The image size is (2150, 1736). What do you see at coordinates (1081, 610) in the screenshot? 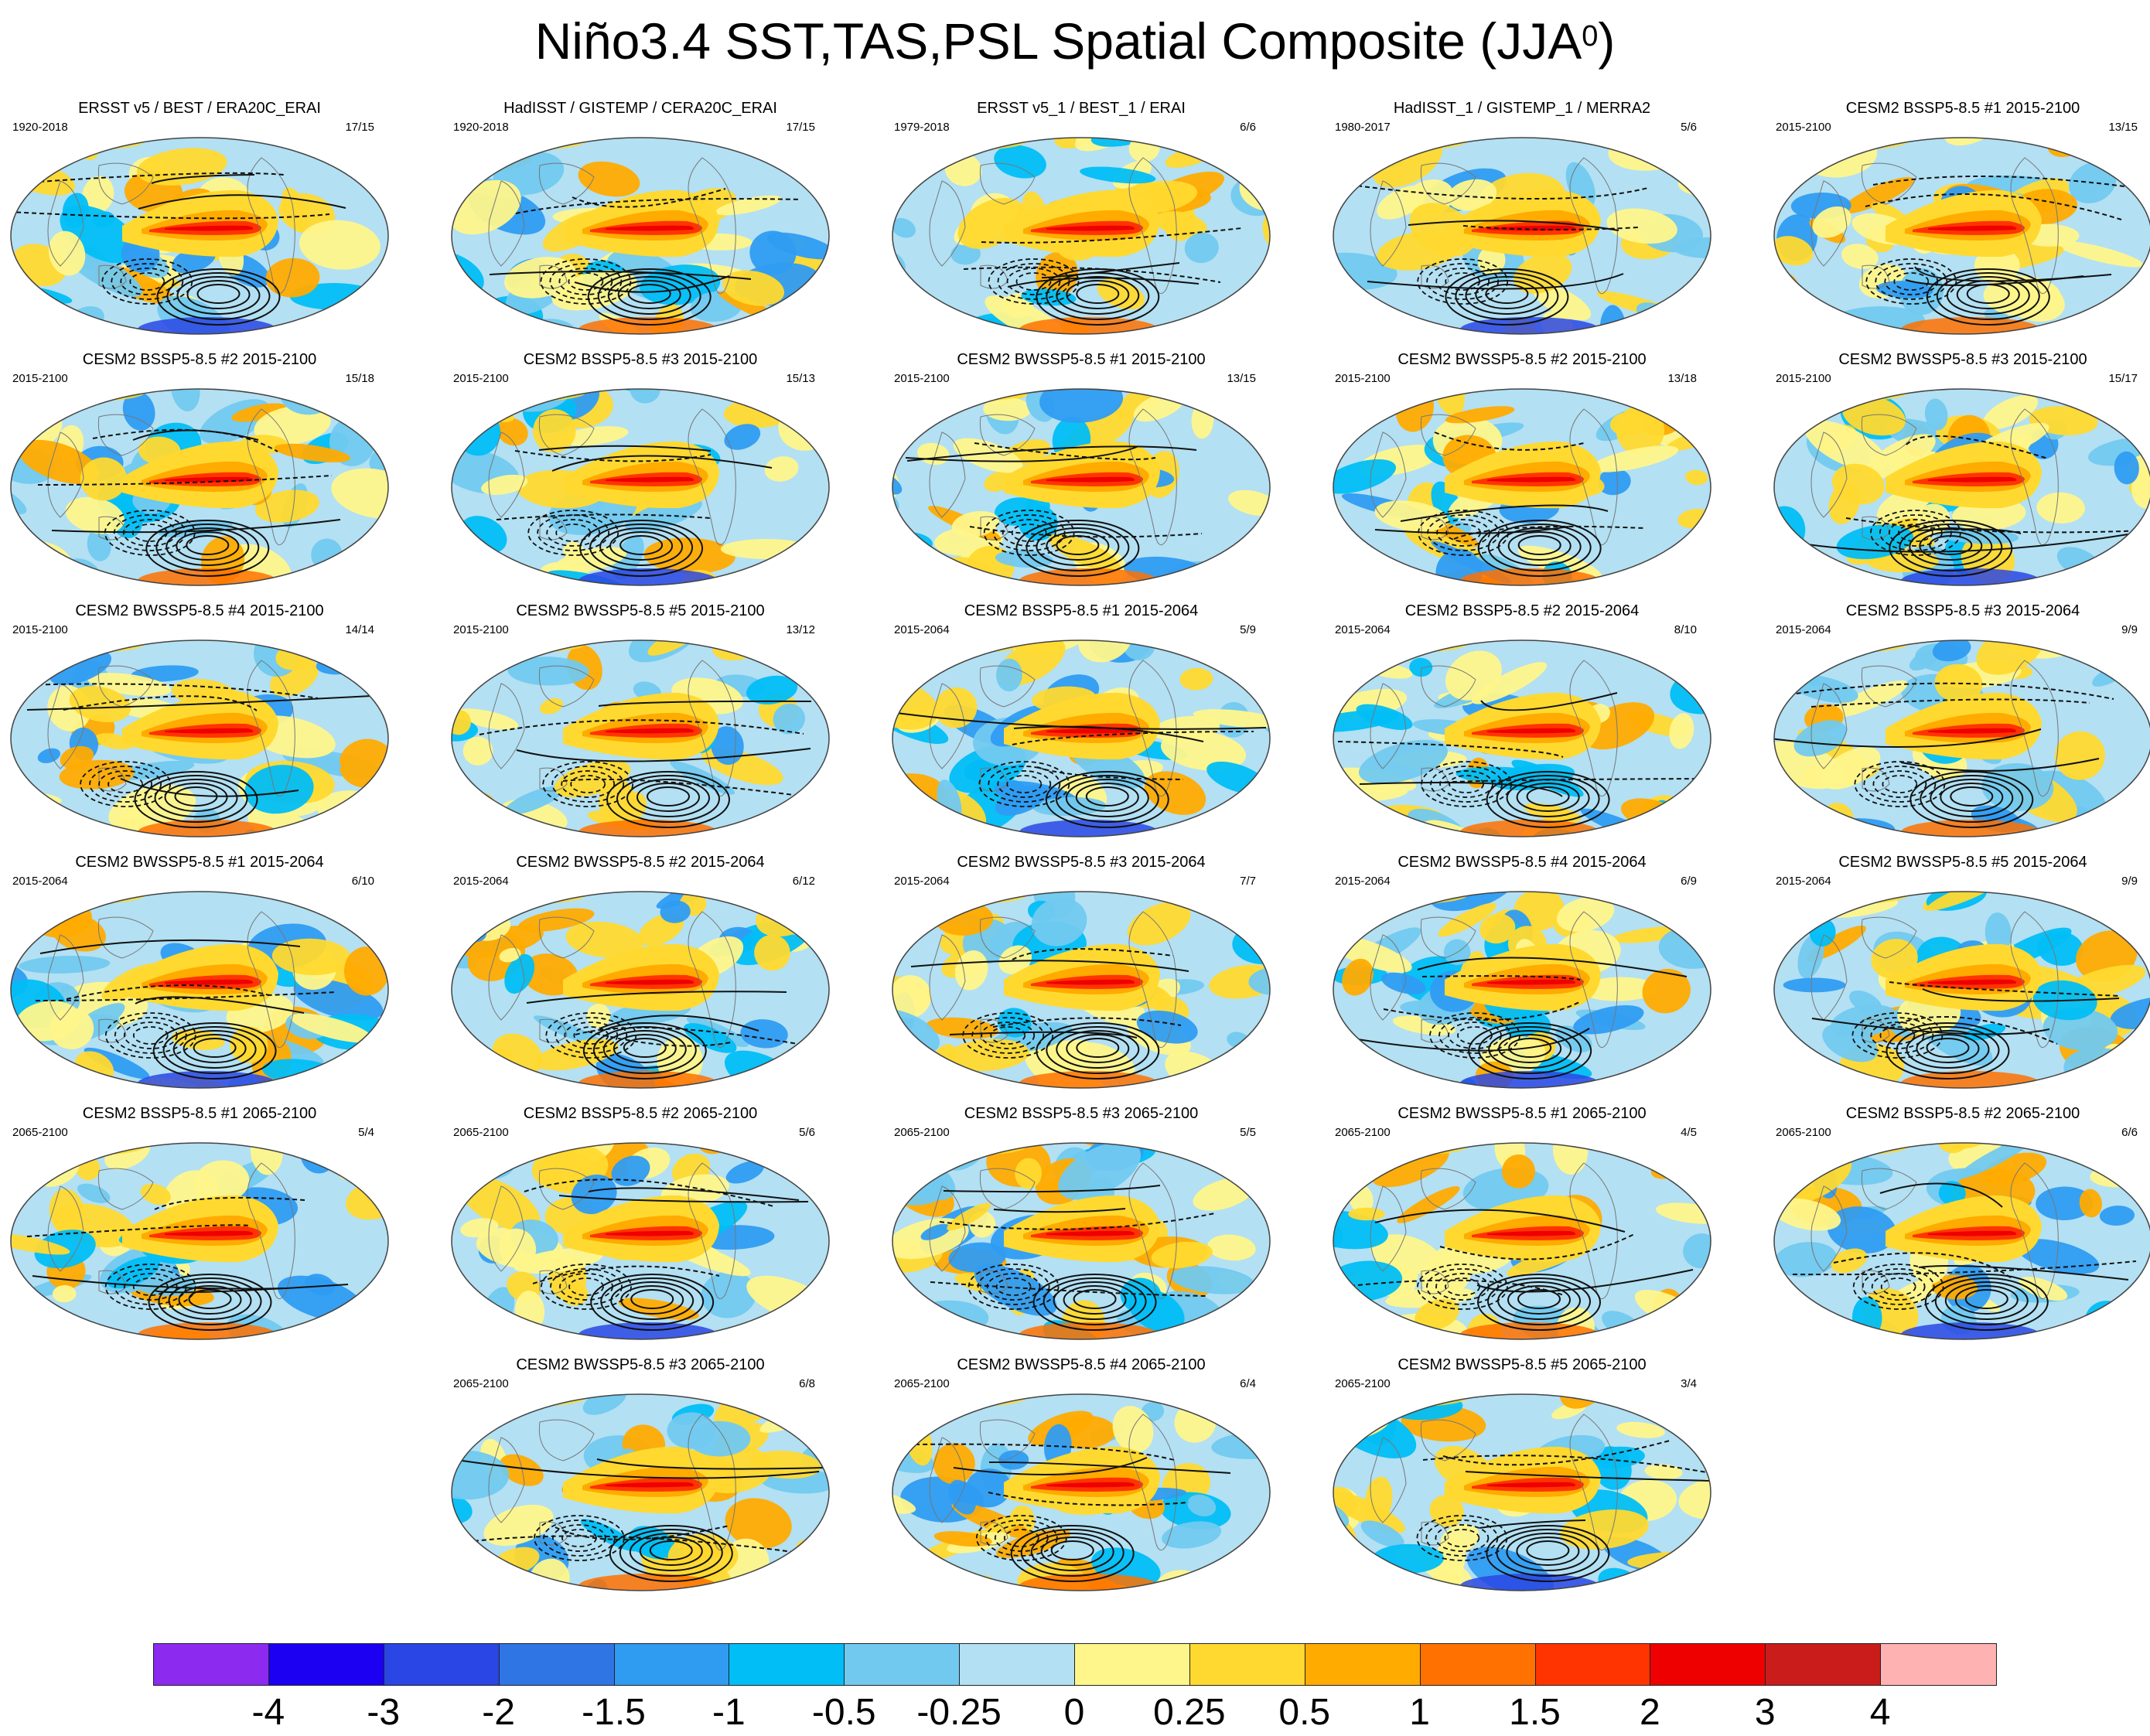
I see `panel-title: CESM2 BSSP5-8.5 #1 2015-2064` at bounding box center [1081, 610].